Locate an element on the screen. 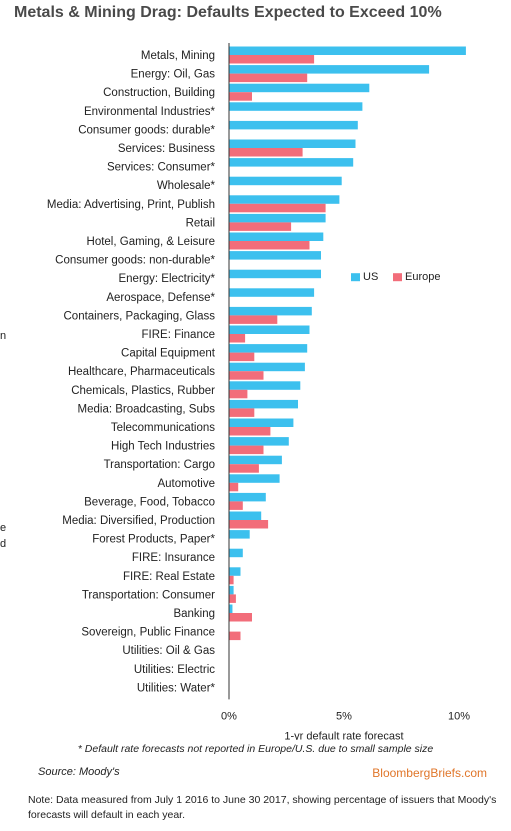 This screenshot has height=831, width=511. x-tick-label: 5% is located at coordinates (344, 716).